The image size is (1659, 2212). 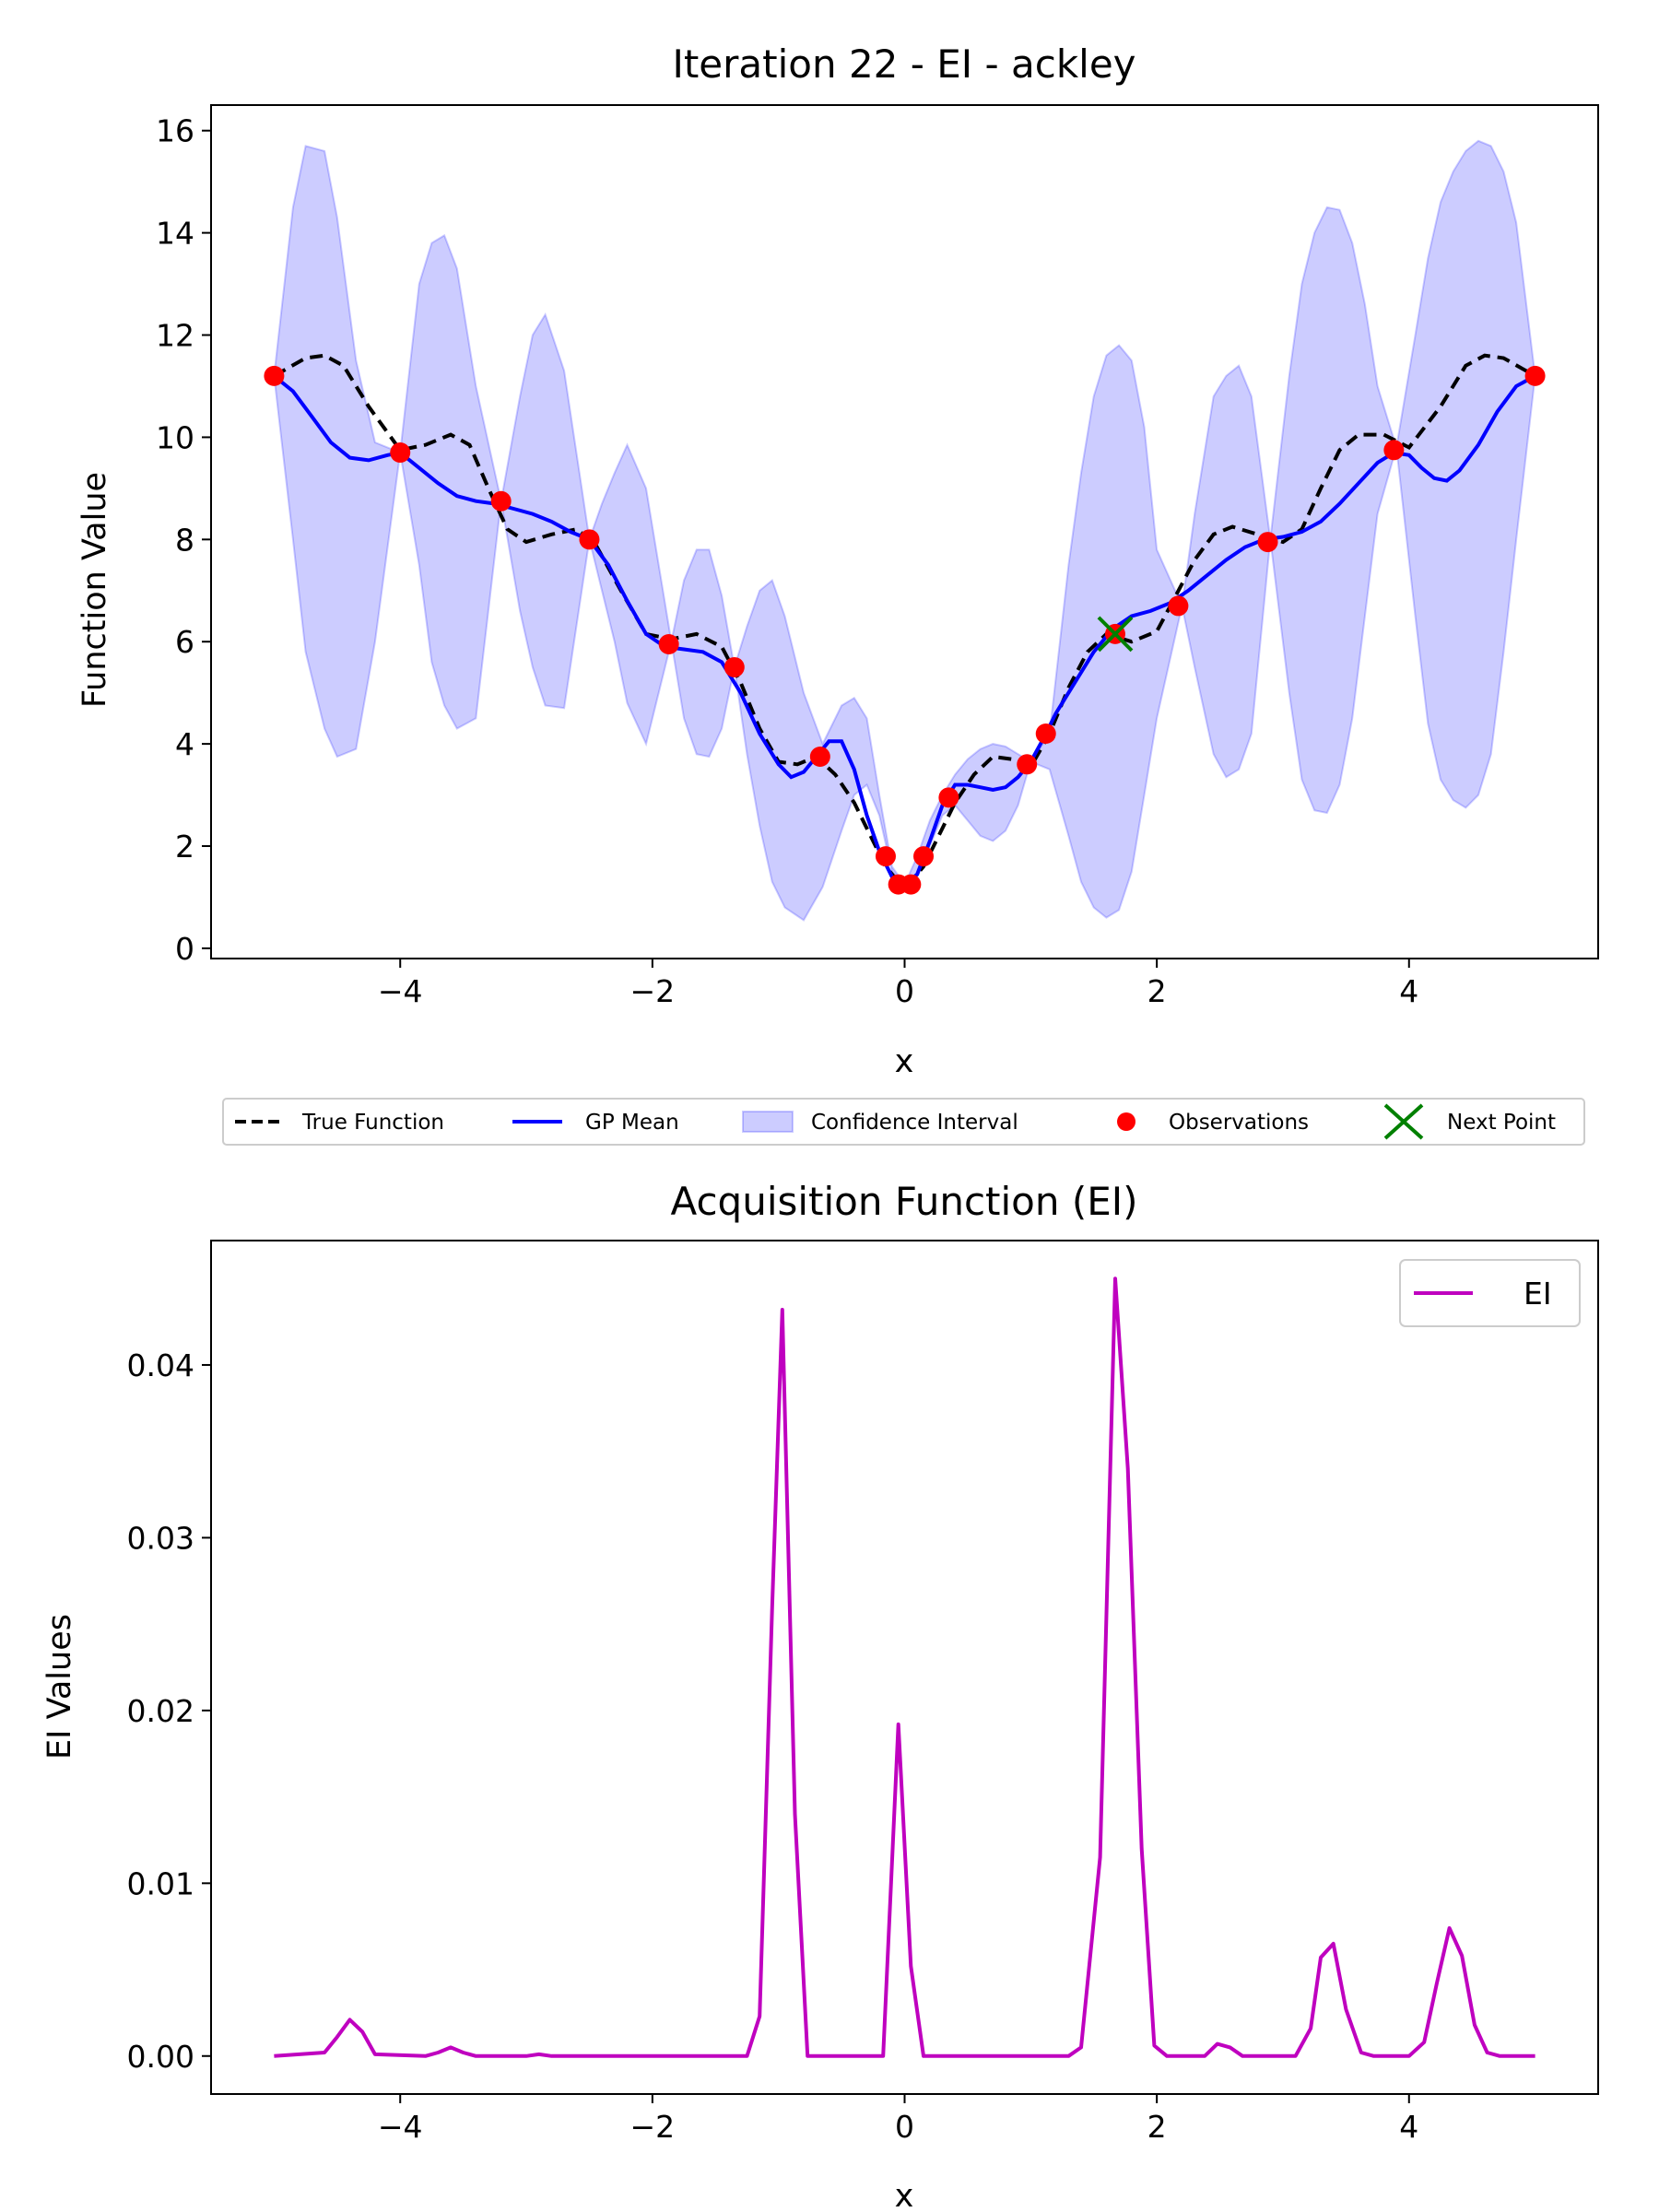 I want to click on legend-entry-confidence-interval: Confidence Interval, so click(x=880, y=1123).